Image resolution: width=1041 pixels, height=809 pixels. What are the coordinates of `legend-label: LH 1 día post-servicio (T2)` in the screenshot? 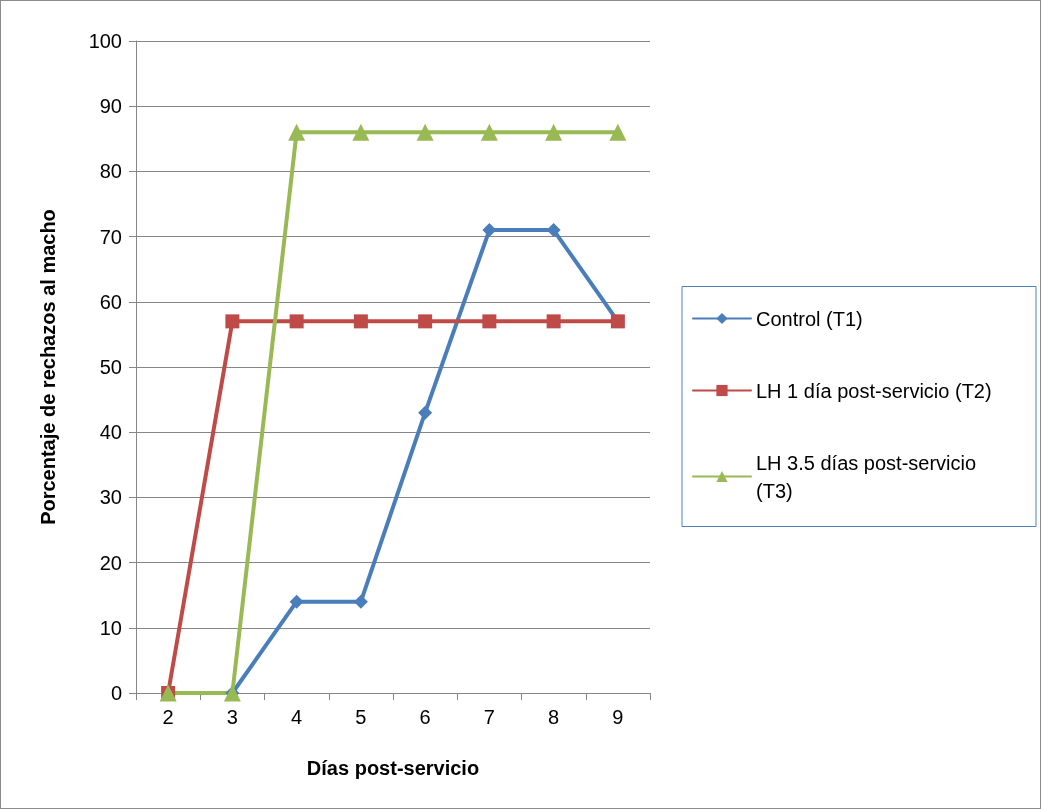 It's located at (874, 390).